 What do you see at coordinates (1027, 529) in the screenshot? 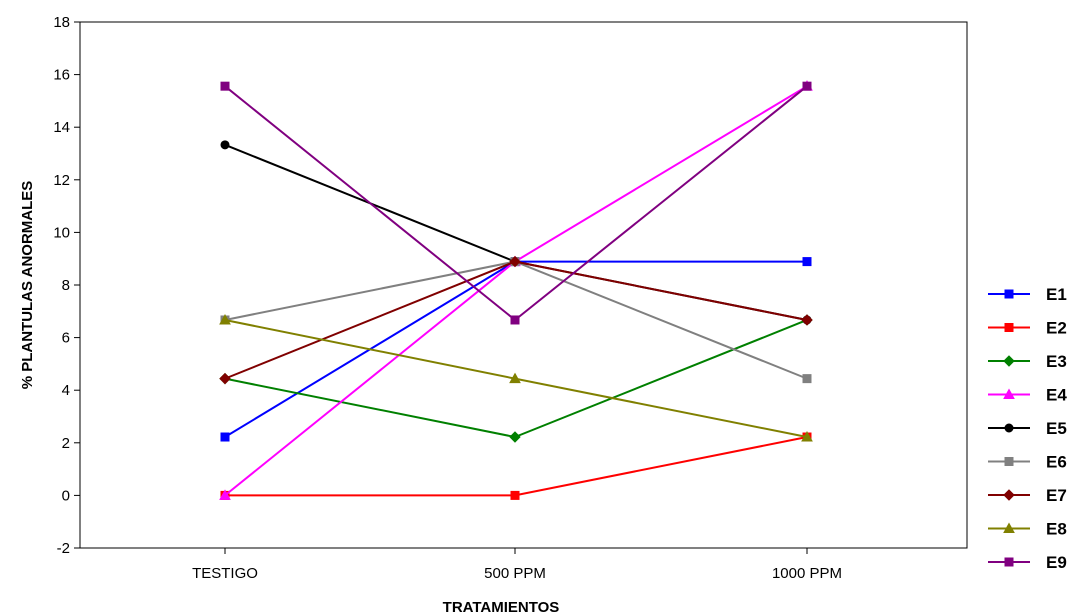
I see `legend-item-e8: E8` at bounding box center [1027, 529].